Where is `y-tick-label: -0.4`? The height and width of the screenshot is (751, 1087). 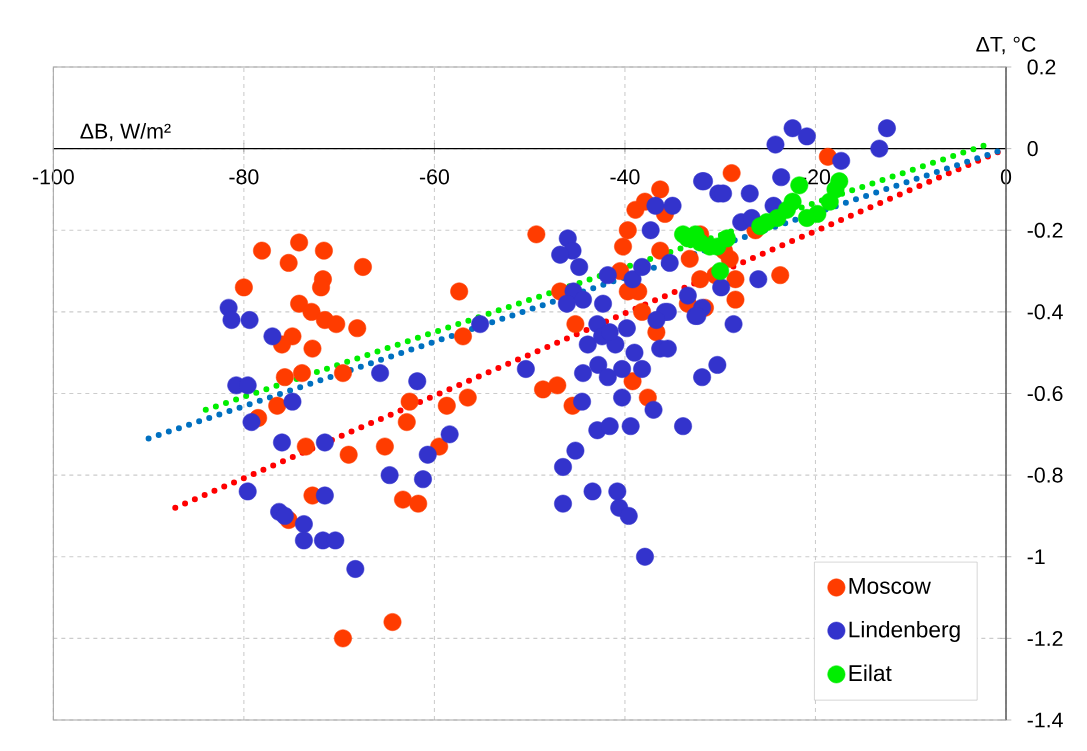 y-tick-label: -0.4 is located at coordinates (1045, 312).